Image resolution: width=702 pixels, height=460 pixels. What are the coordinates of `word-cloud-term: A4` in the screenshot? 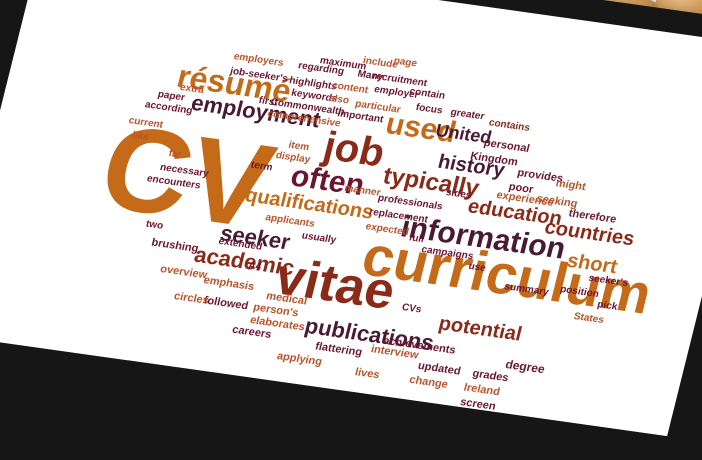 It's located at (255, 266).